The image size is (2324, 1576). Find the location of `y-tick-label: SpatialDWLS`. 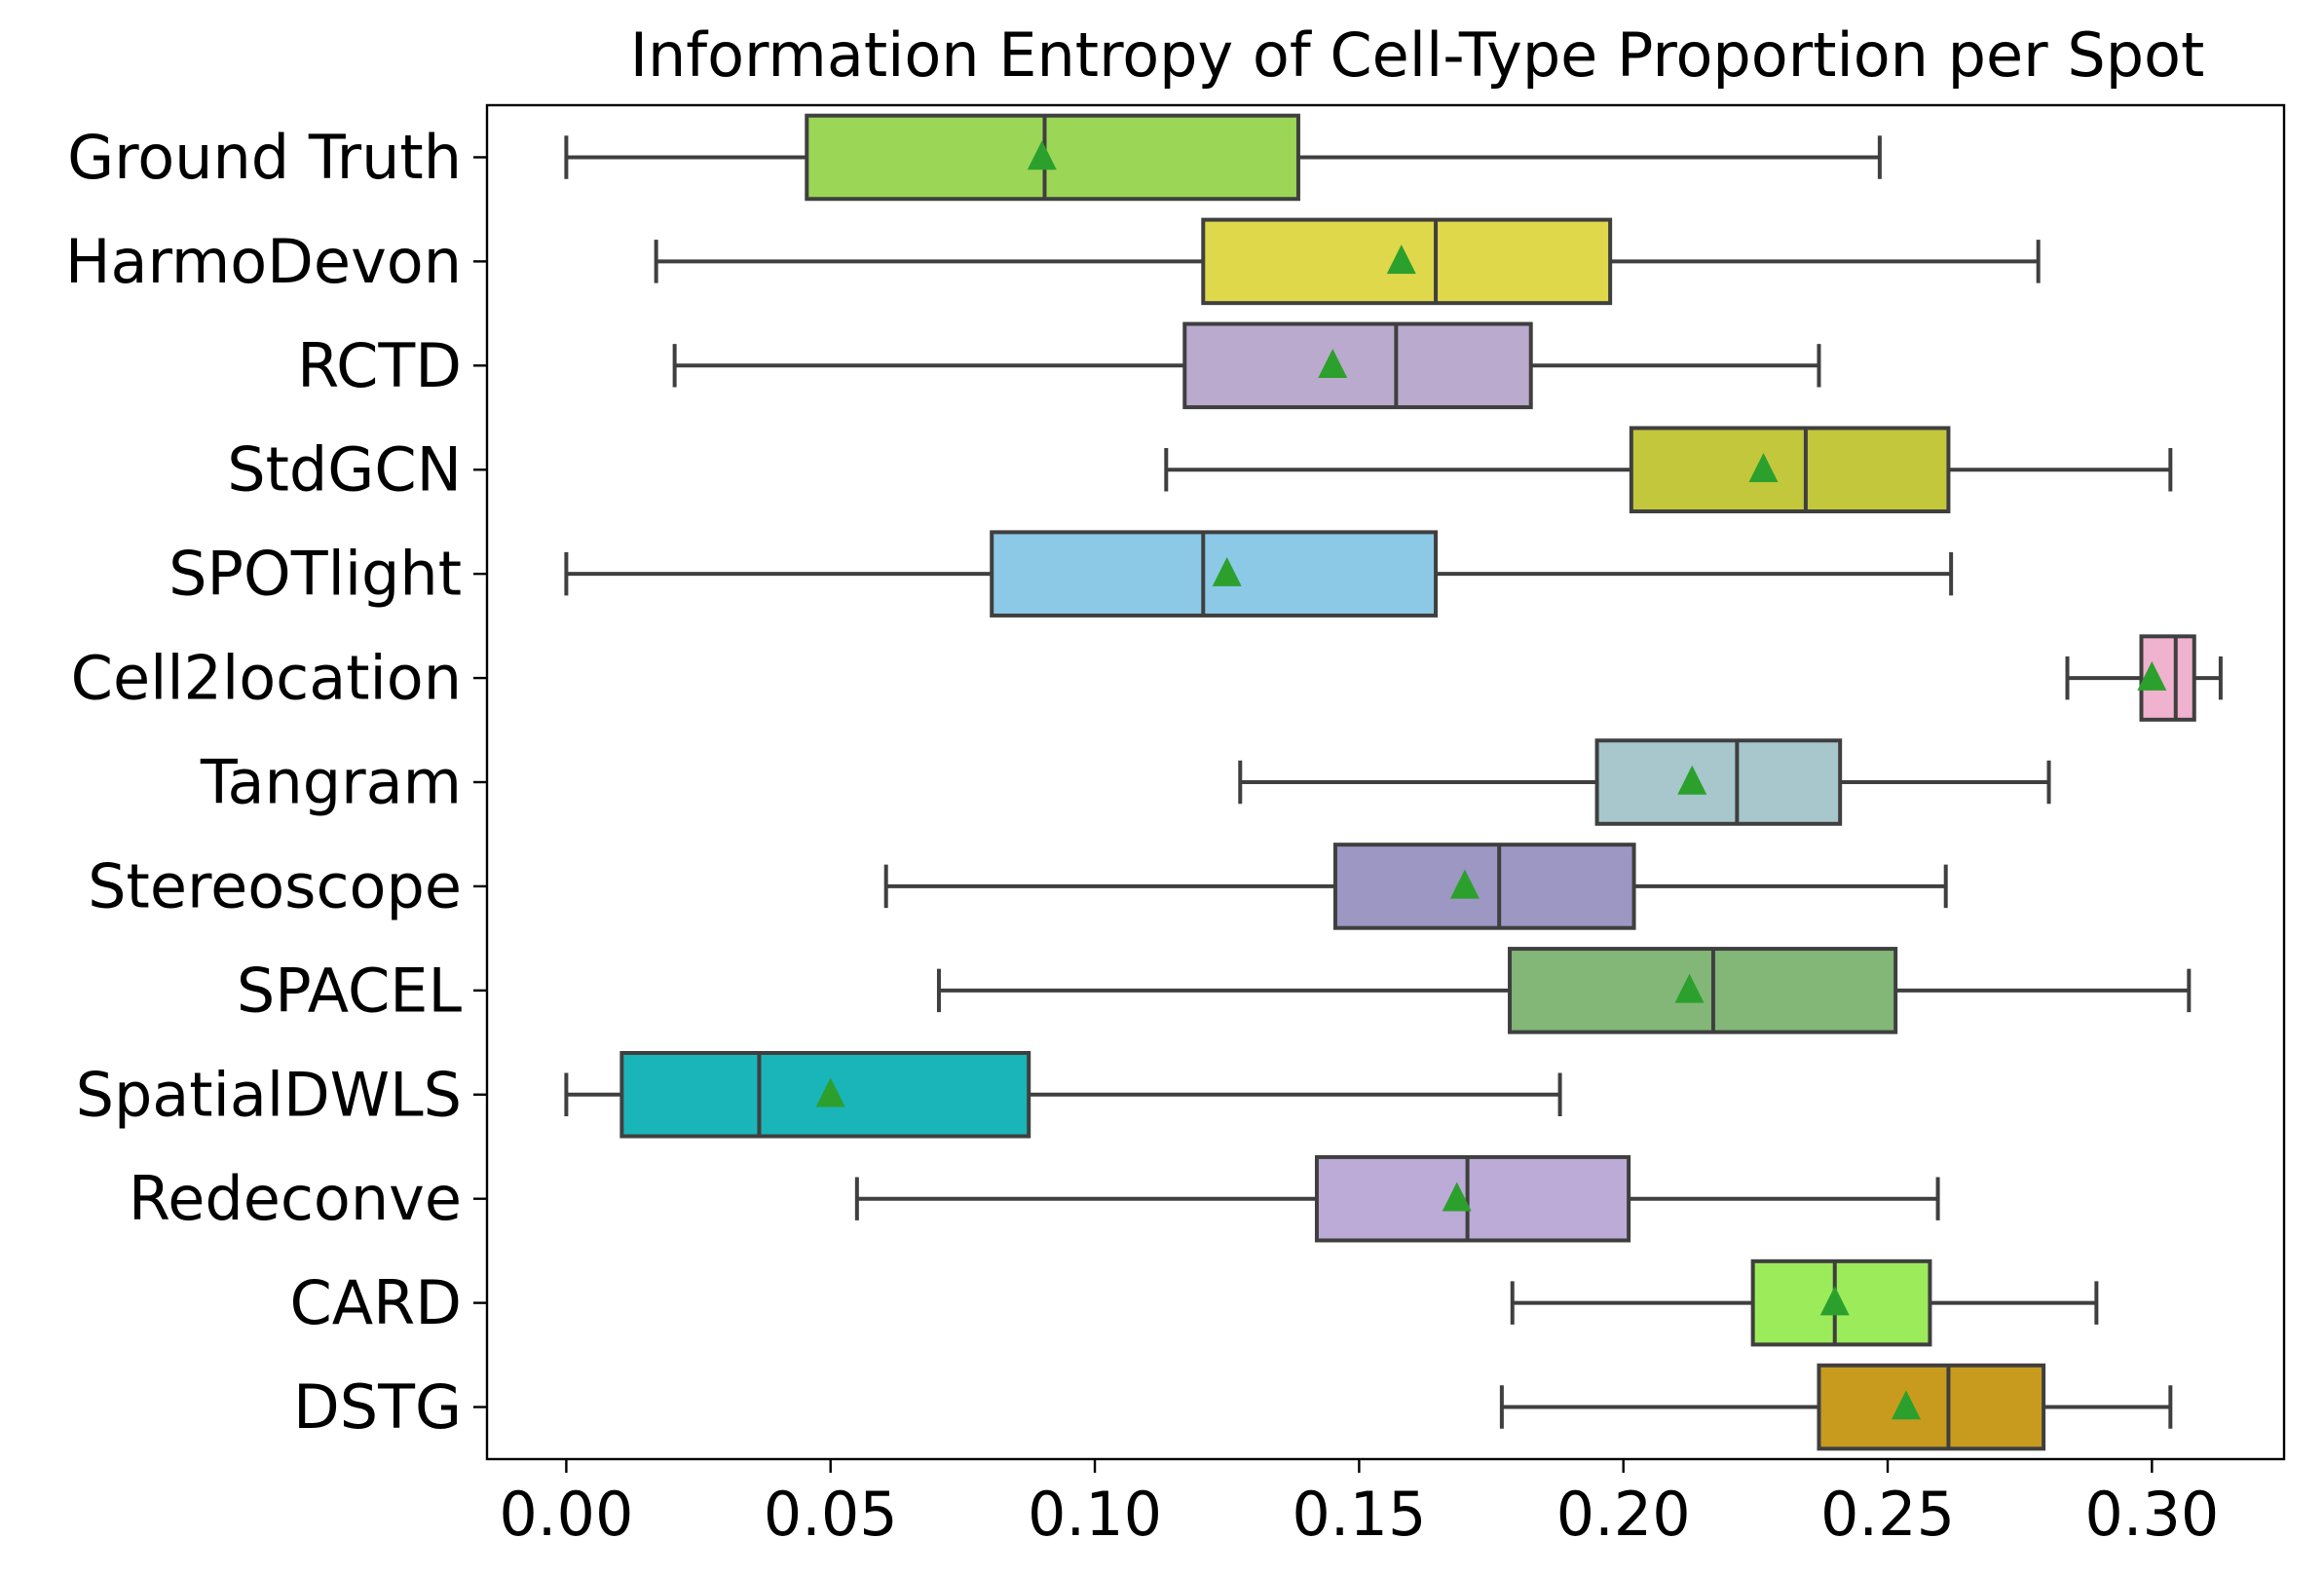

y-tick-label: SpatialDWLS is located at coordinates (269, 1094).